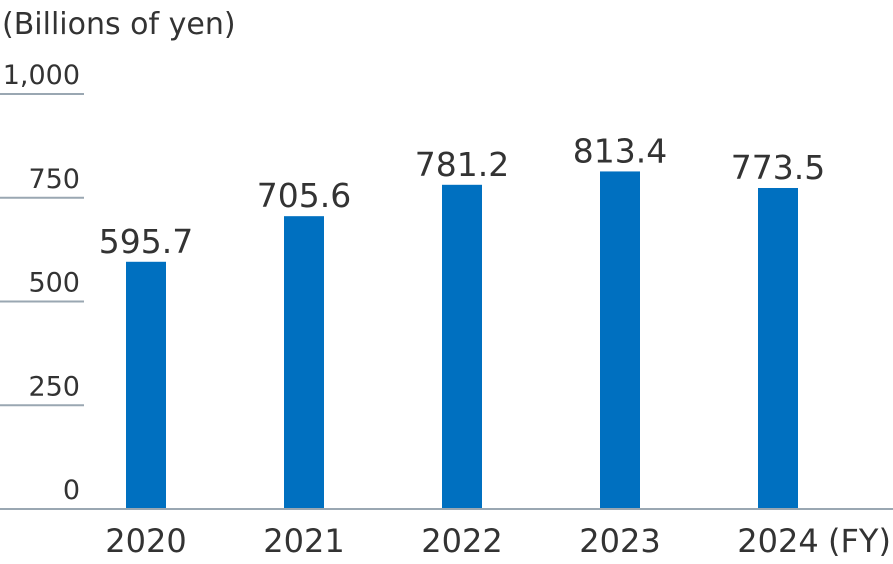 The width and height of the screenshot is (893, 564). I want to click on value-label-2021: 705.6, so click(304, 195).